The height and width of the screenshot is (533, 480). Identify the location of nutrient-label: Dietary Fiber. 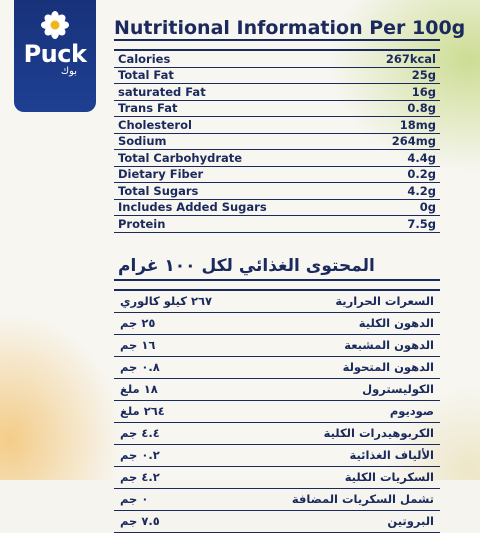
(161, 174).